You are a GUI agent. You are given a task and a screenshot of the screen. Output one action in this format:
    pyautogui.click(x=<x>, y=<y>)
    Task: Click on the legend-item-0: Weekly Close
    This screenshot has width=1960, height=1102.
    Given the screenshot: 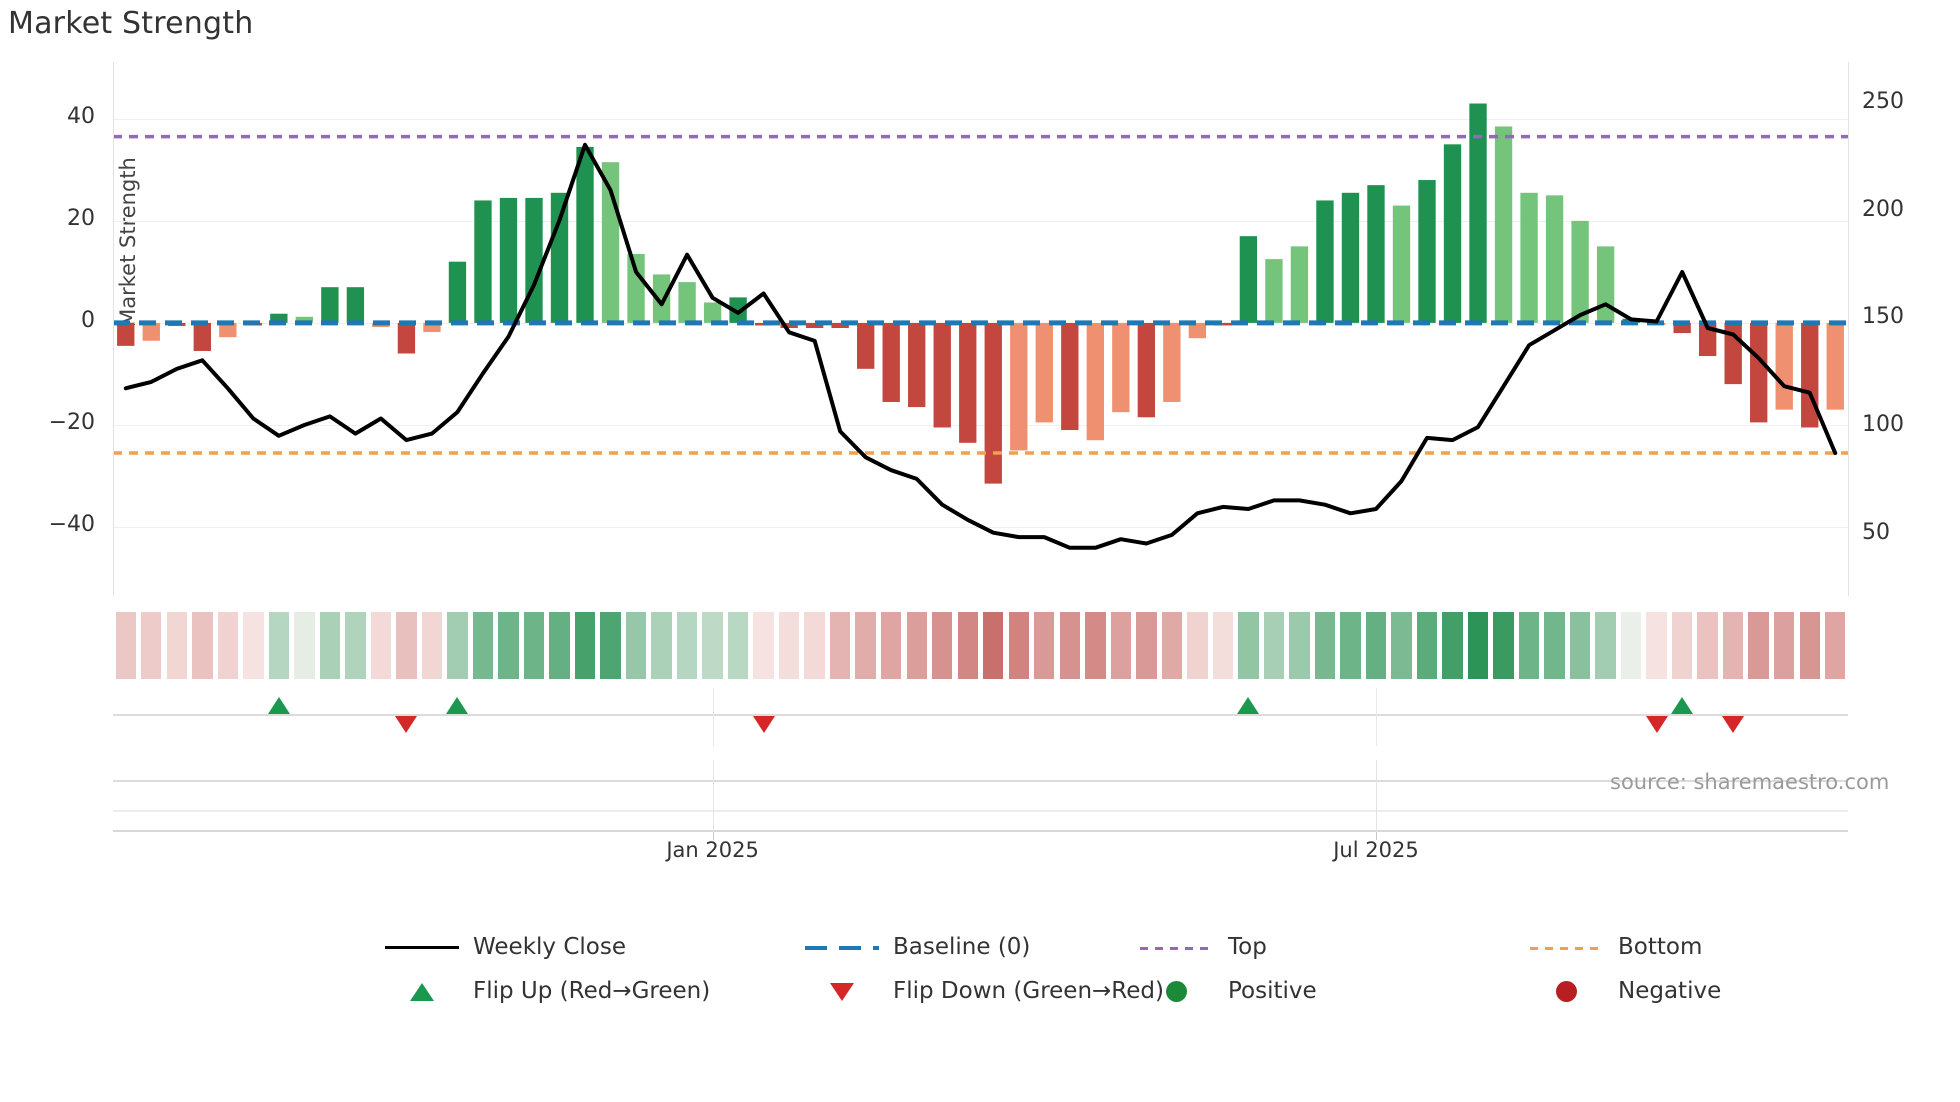 What is the action you would take?
    pyautogui.click(x=505, y=947)
    